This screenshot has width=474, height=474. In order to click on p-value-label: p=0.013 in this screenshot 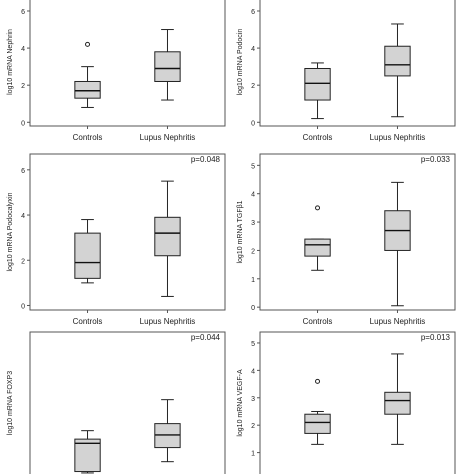, I will do `click(436, 337)`.